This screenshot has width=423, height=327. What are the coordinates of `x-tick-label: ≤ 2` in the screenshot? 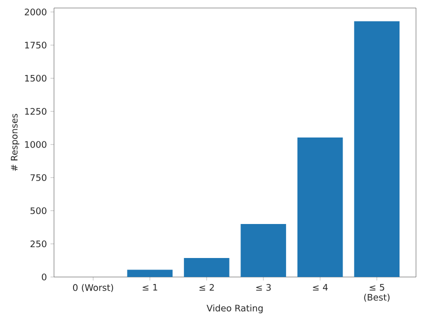 It's located at (206, 287).